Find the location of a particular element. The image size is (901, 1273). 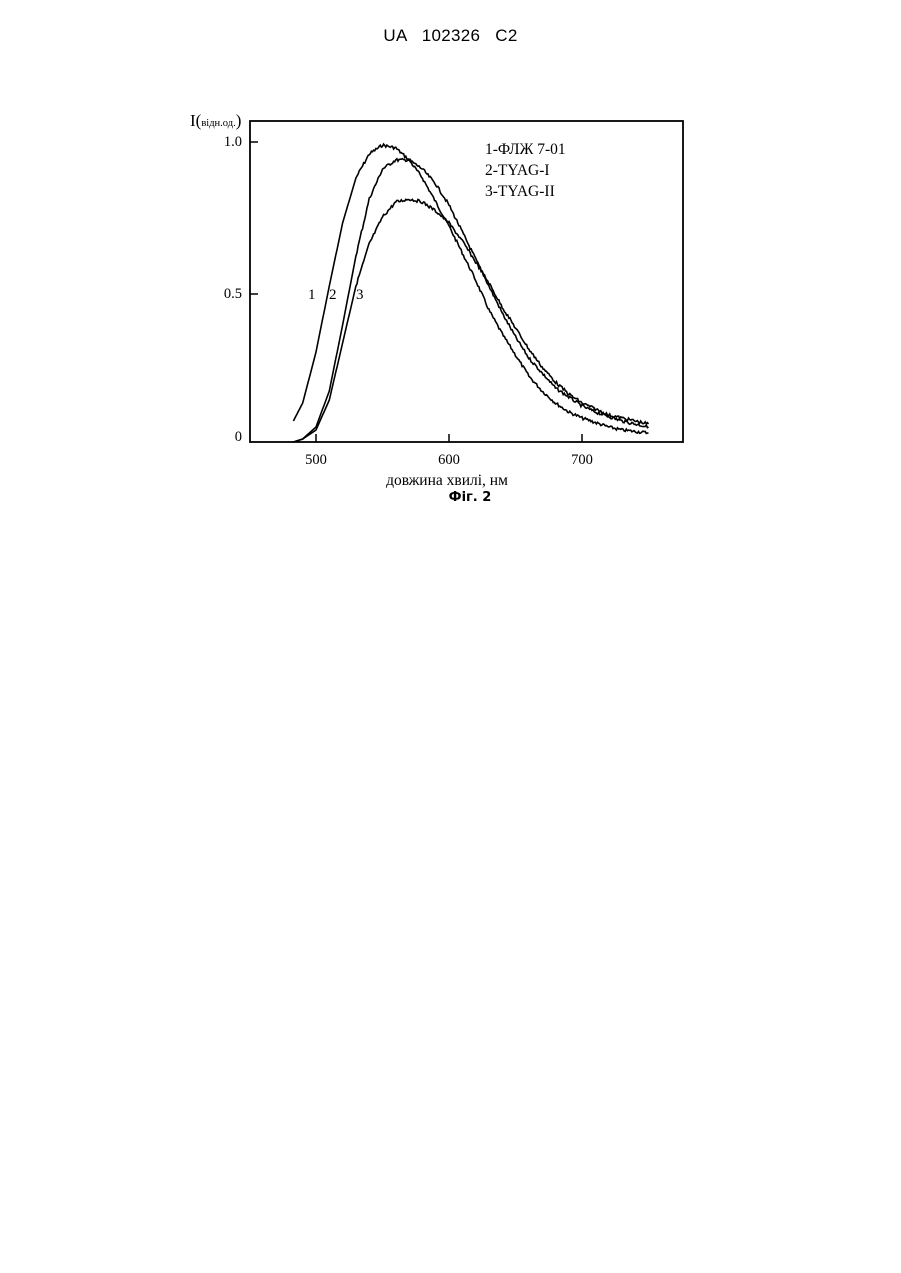

y-tick-label-0-5: 0.5 is located at coordinates (233, 294).